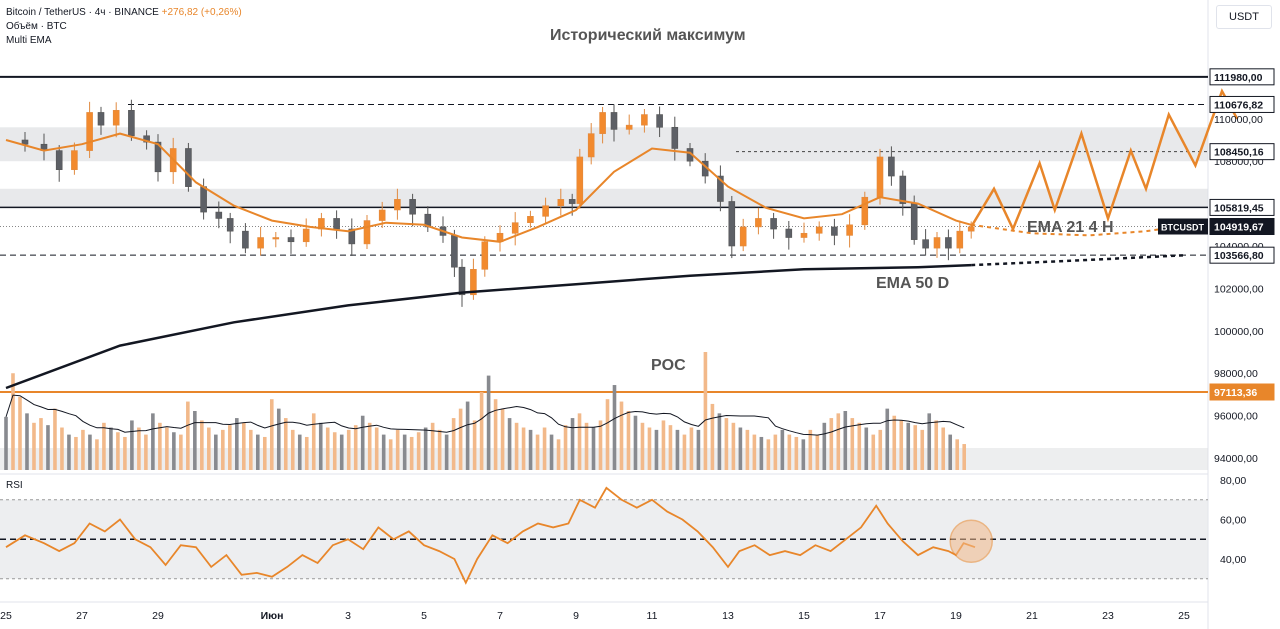 Image resolution: width=1280 pixels, height=629 pixels. I want to click on ema21-projection-line, so click(1078, 230).